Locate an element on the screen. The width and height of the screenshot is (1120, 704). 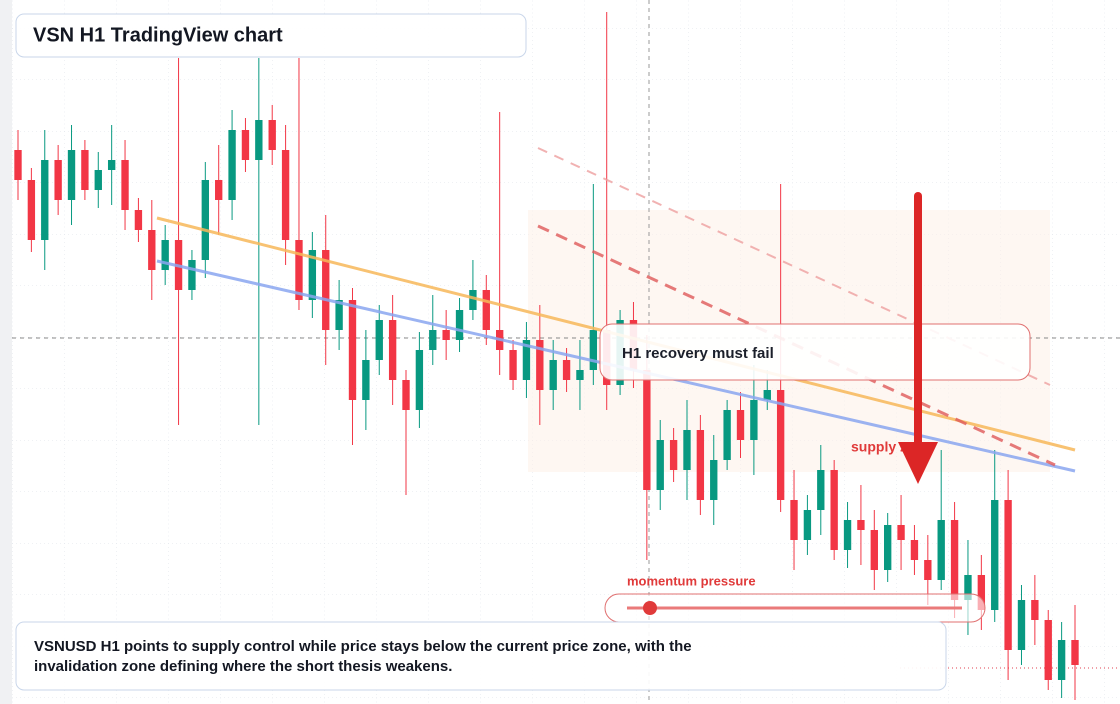
title-box is located at coordinates (271, 35).